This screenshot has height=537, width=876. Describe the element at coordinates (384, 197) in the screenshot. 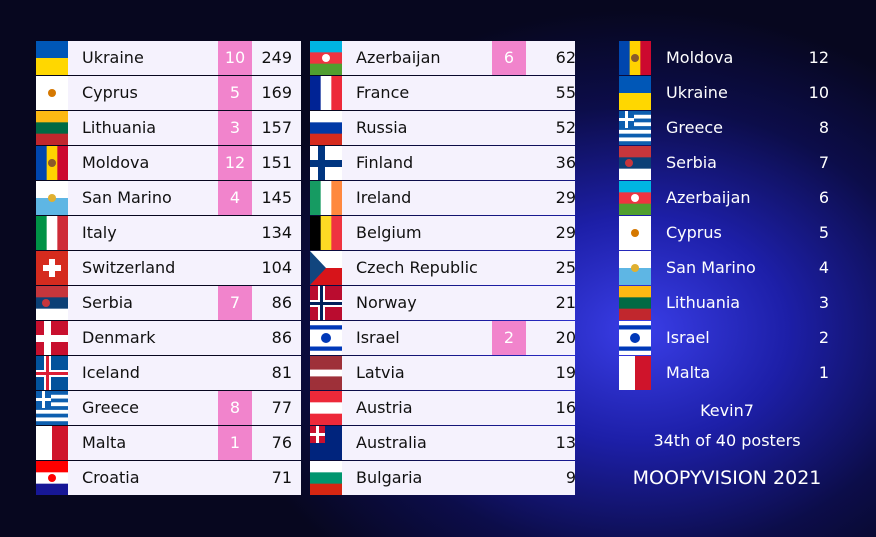

I see `country-name: Ireland` at that location.